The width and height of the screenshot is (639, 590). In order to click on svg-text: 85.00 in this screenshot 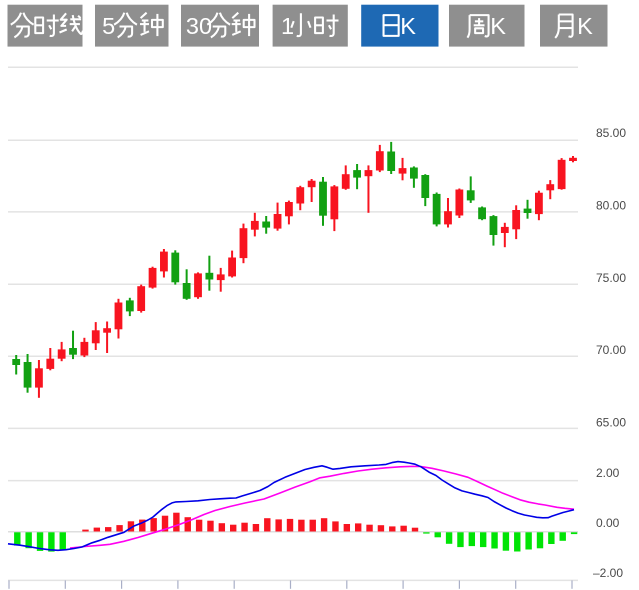, I will do `click(611, 133)`.